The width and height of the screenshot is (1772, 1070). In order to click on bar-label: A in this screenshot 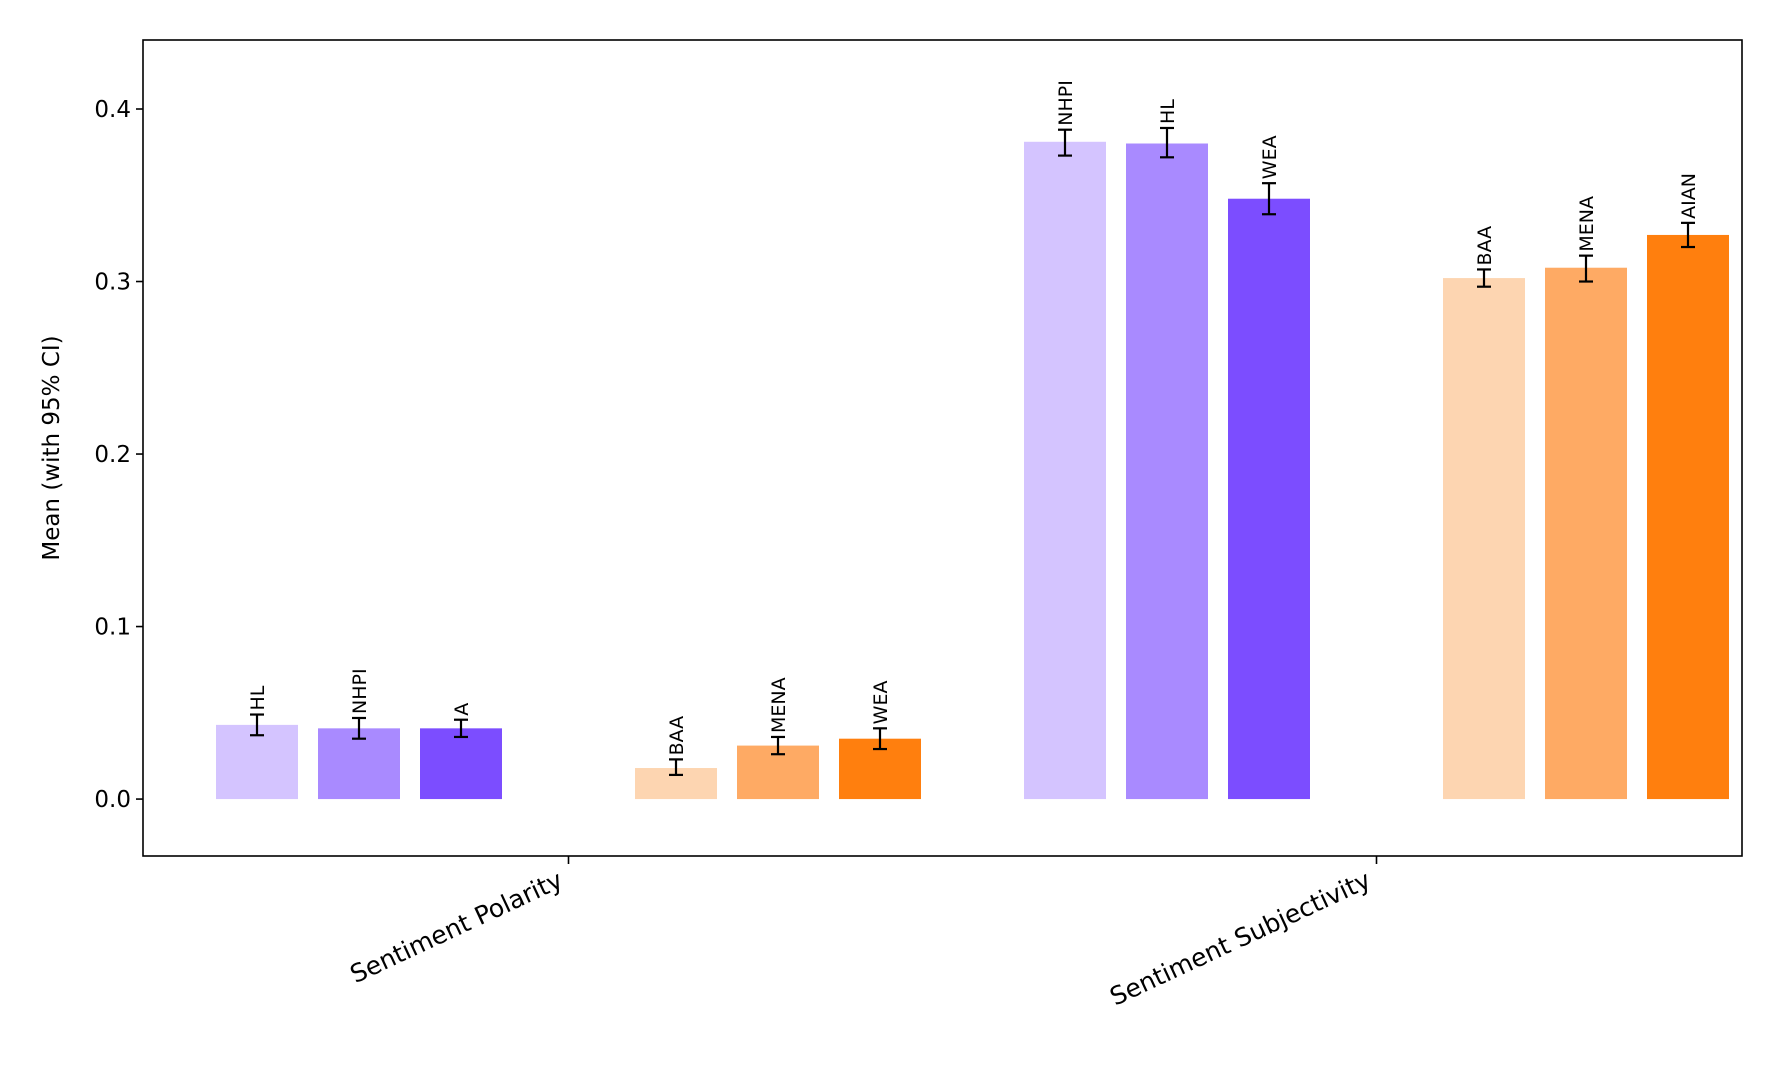, I will do `click(462, 709)`.